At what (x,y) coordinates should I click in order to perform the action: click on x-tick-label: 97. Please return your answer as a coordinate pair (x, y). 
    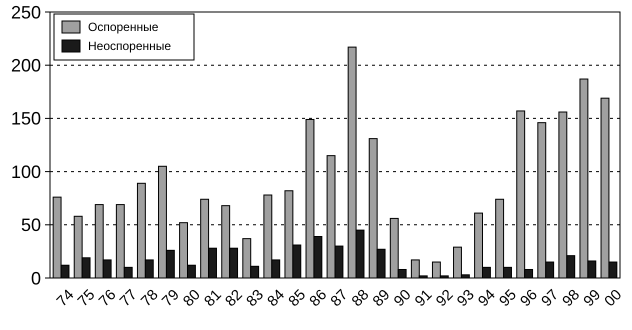
    Looking at the image, I should click on (550, 298).